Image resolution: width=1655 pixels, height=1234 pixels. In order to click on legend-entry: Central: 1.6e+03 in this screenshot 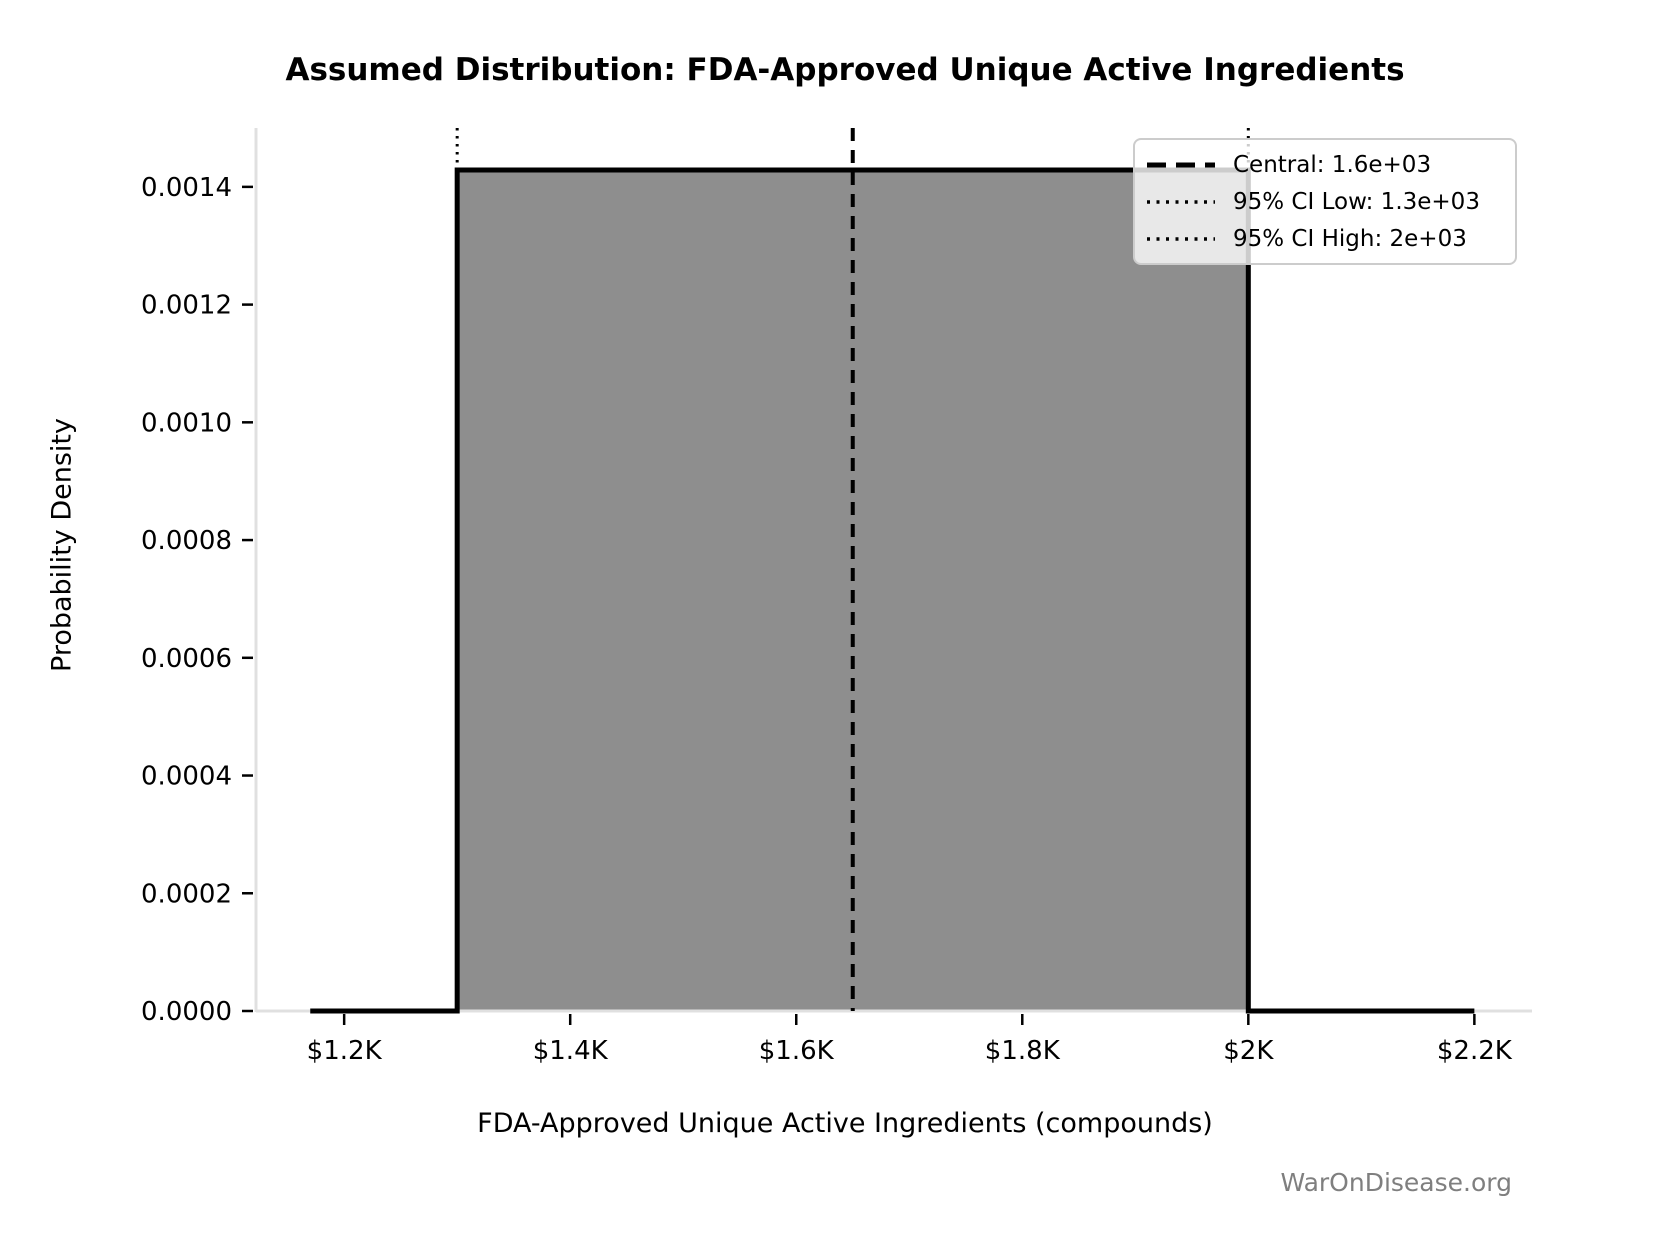, I will do `click(1325, 165)`.